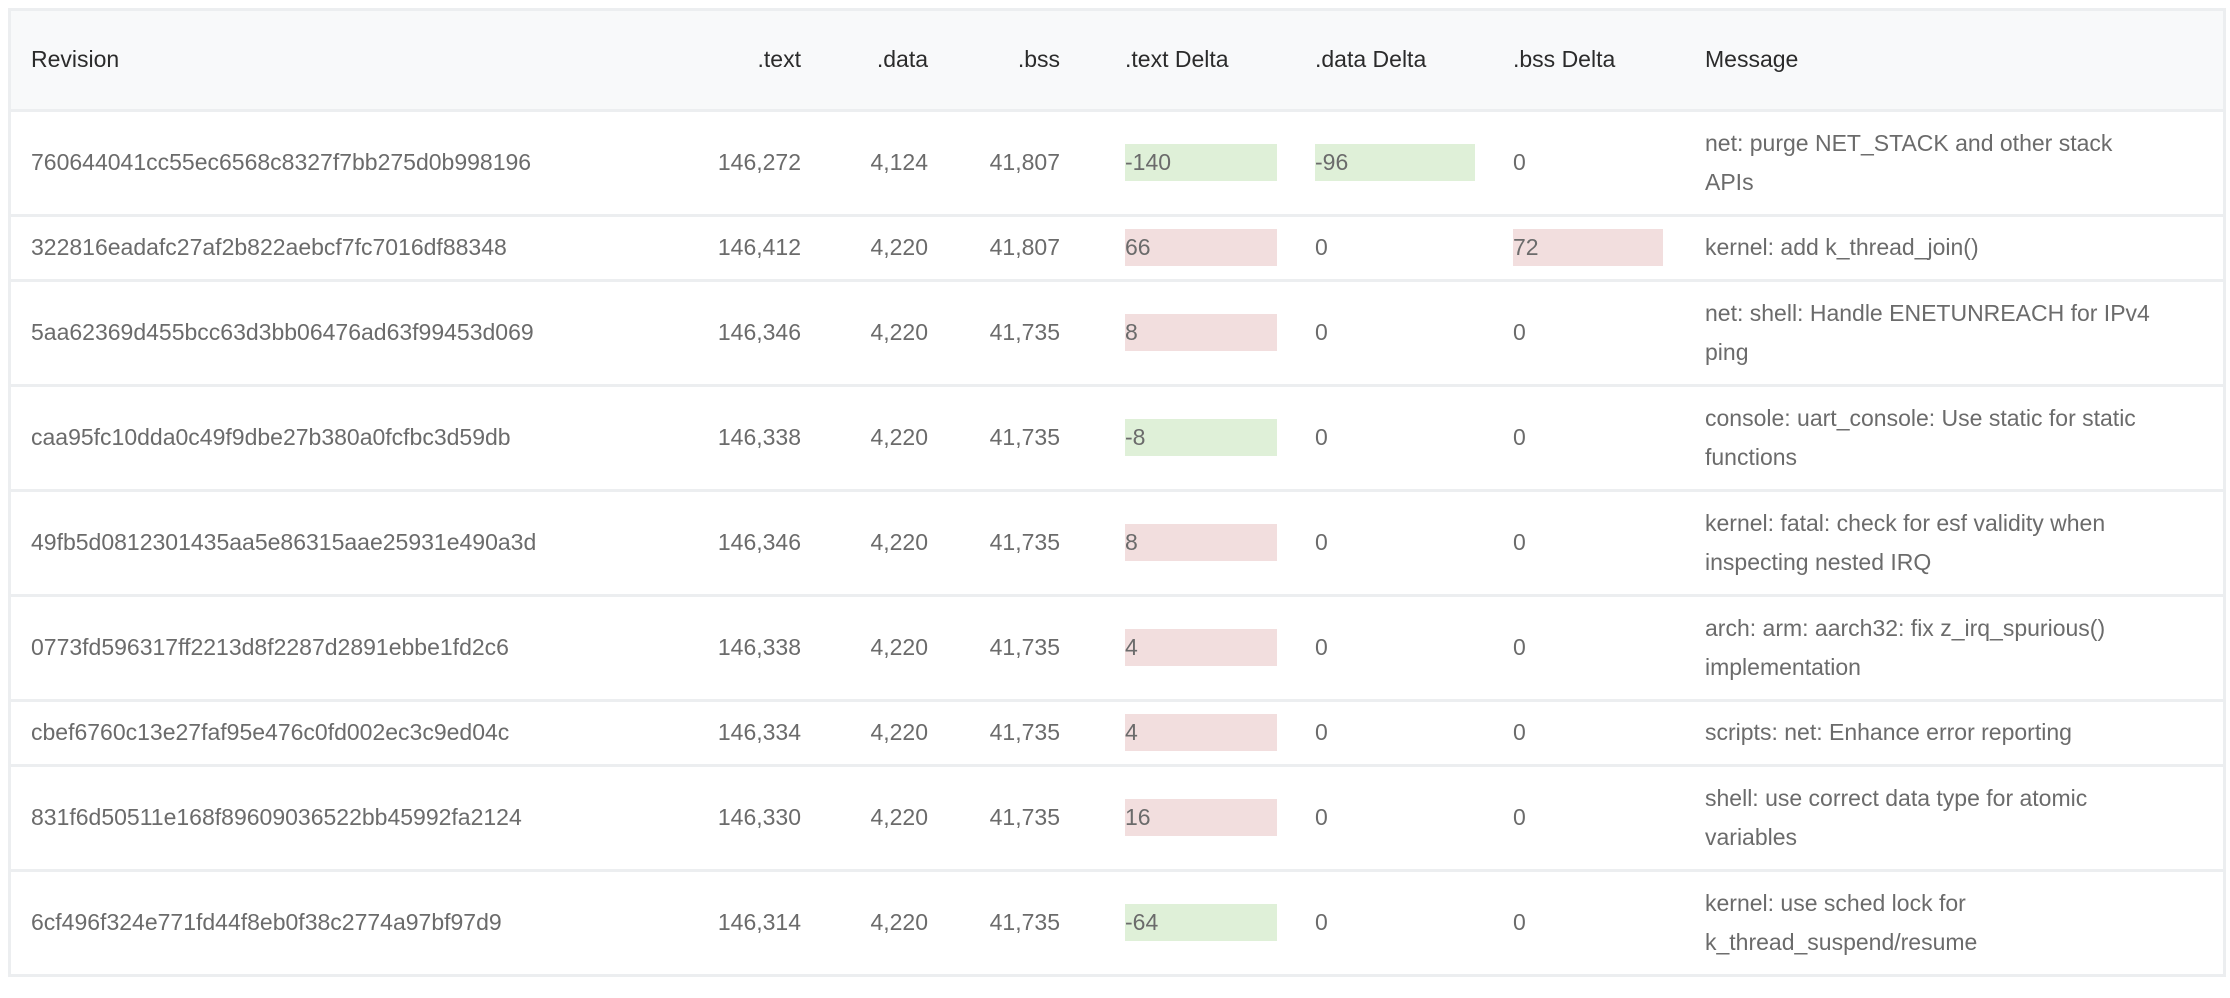  I want to click on commit-message-cell: scripts: net: Enhance error reporting, so click(1958, 733).